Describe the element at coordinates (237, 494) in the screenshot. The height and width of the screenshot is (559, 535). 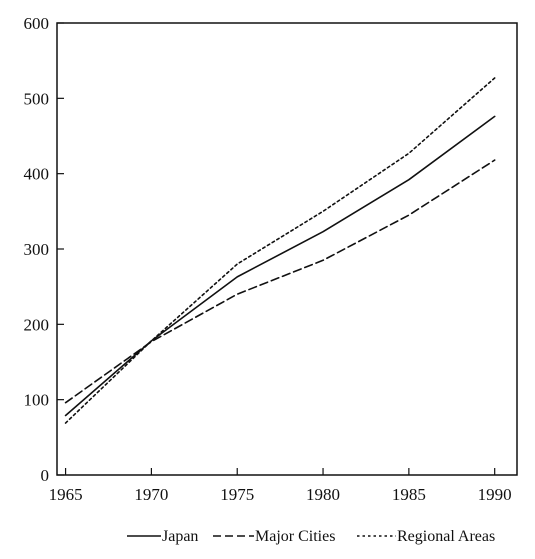
I see `x-tick-label: 1975` at that location.